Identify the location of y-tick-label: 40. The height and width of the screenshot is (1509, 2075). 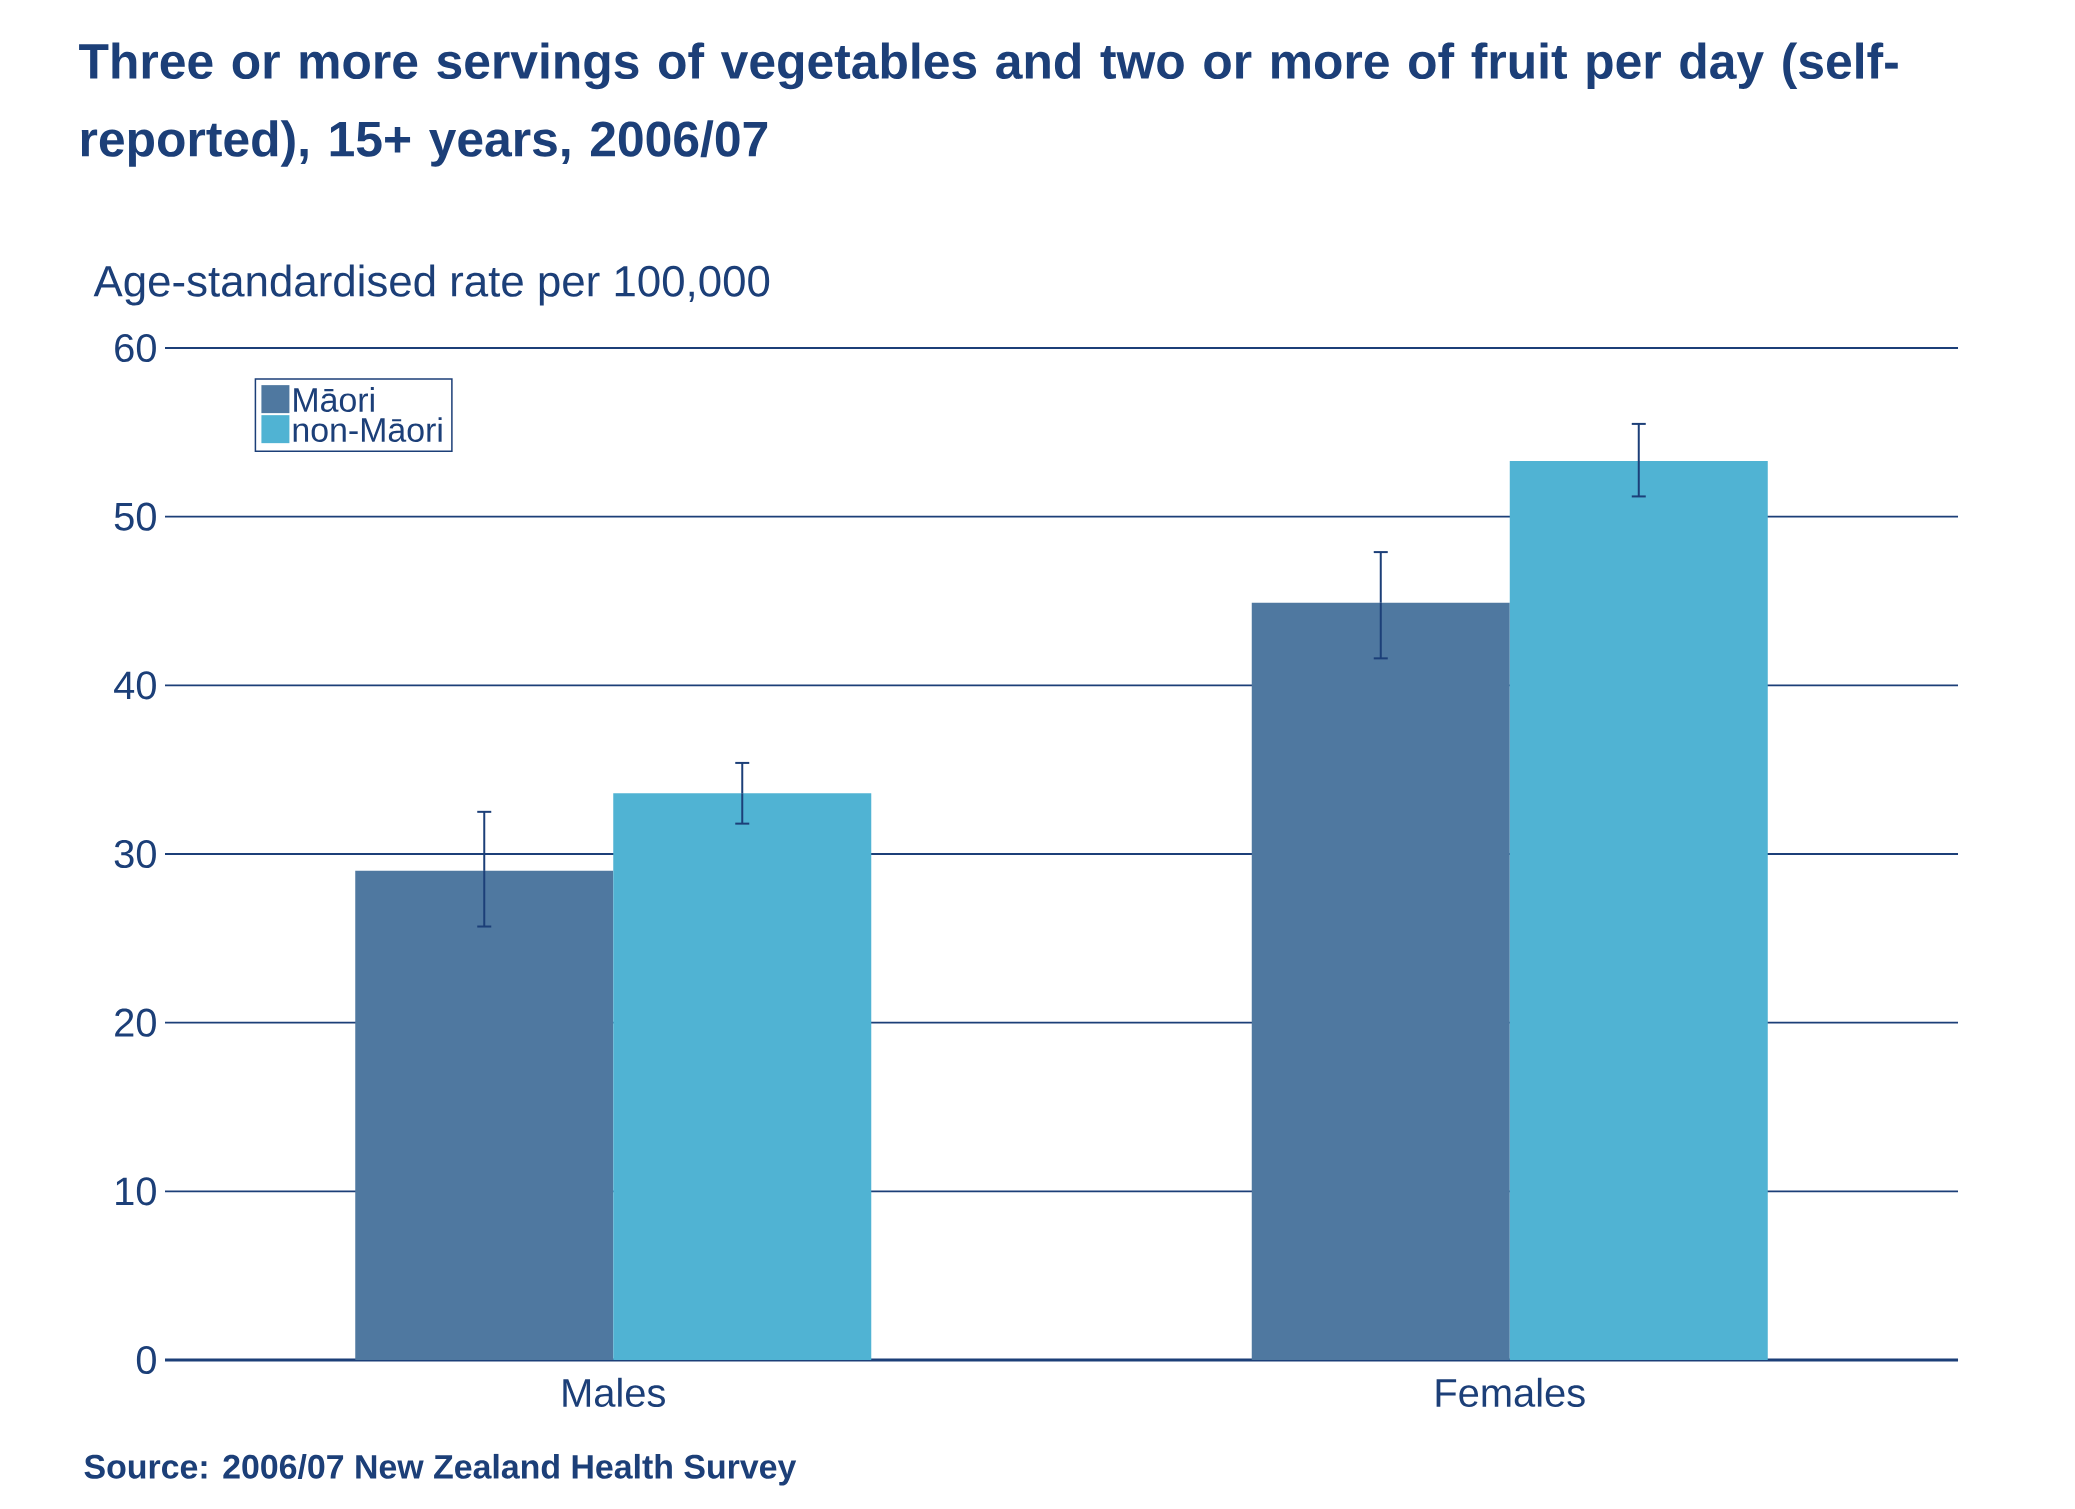
(135, 685).